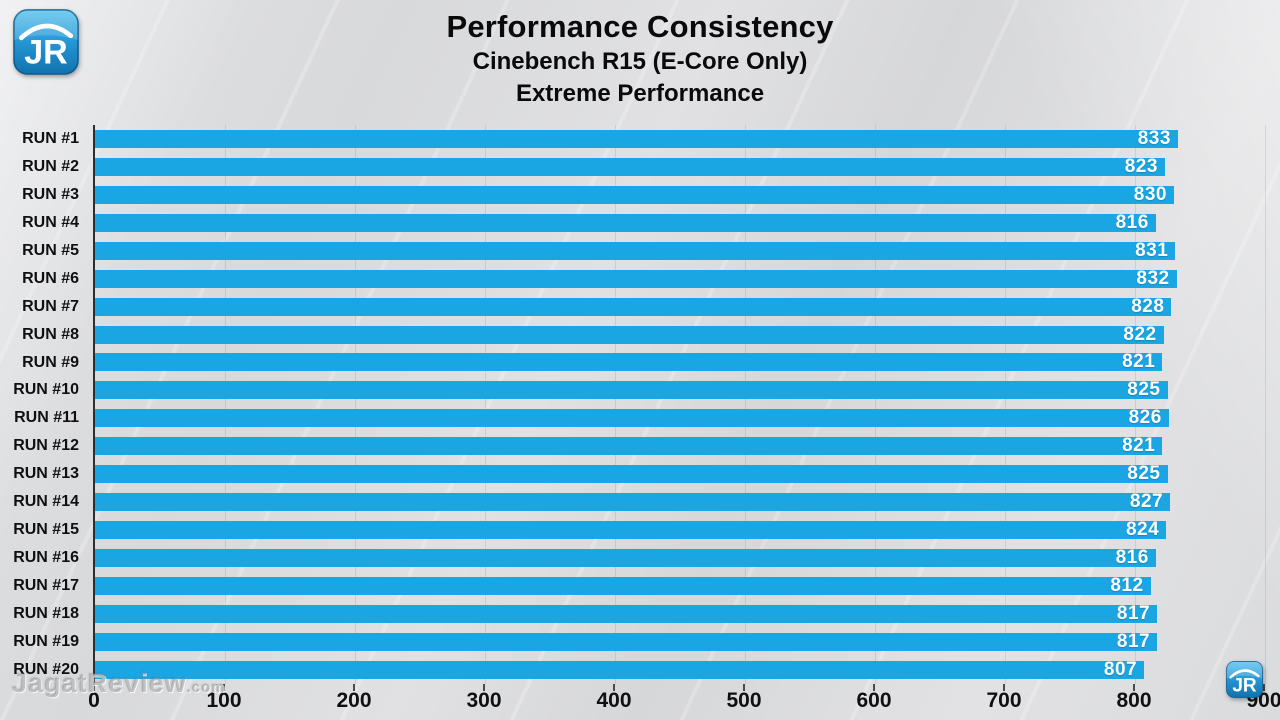  What do you see at coordinates (1127, 585) in the screenshot?
I see `bar-value-label: 812` at bounding box center [1127, 585].